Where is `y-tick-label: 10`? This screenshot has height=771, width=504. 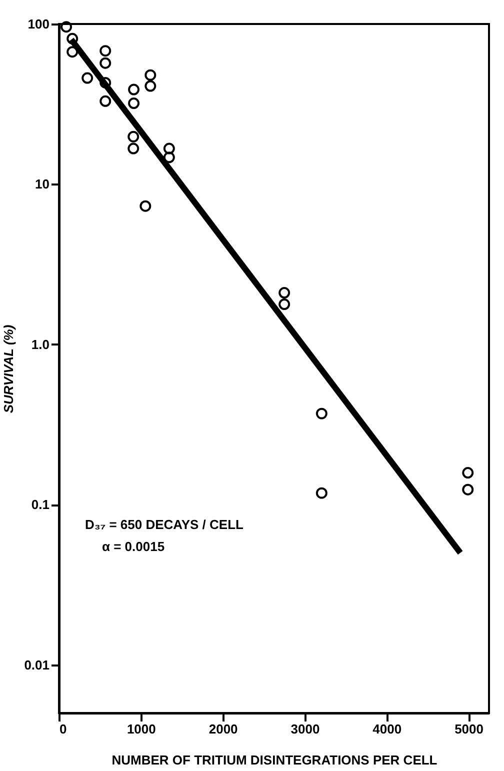 y-tick-label: 10 is located at coordinates (42, 184).